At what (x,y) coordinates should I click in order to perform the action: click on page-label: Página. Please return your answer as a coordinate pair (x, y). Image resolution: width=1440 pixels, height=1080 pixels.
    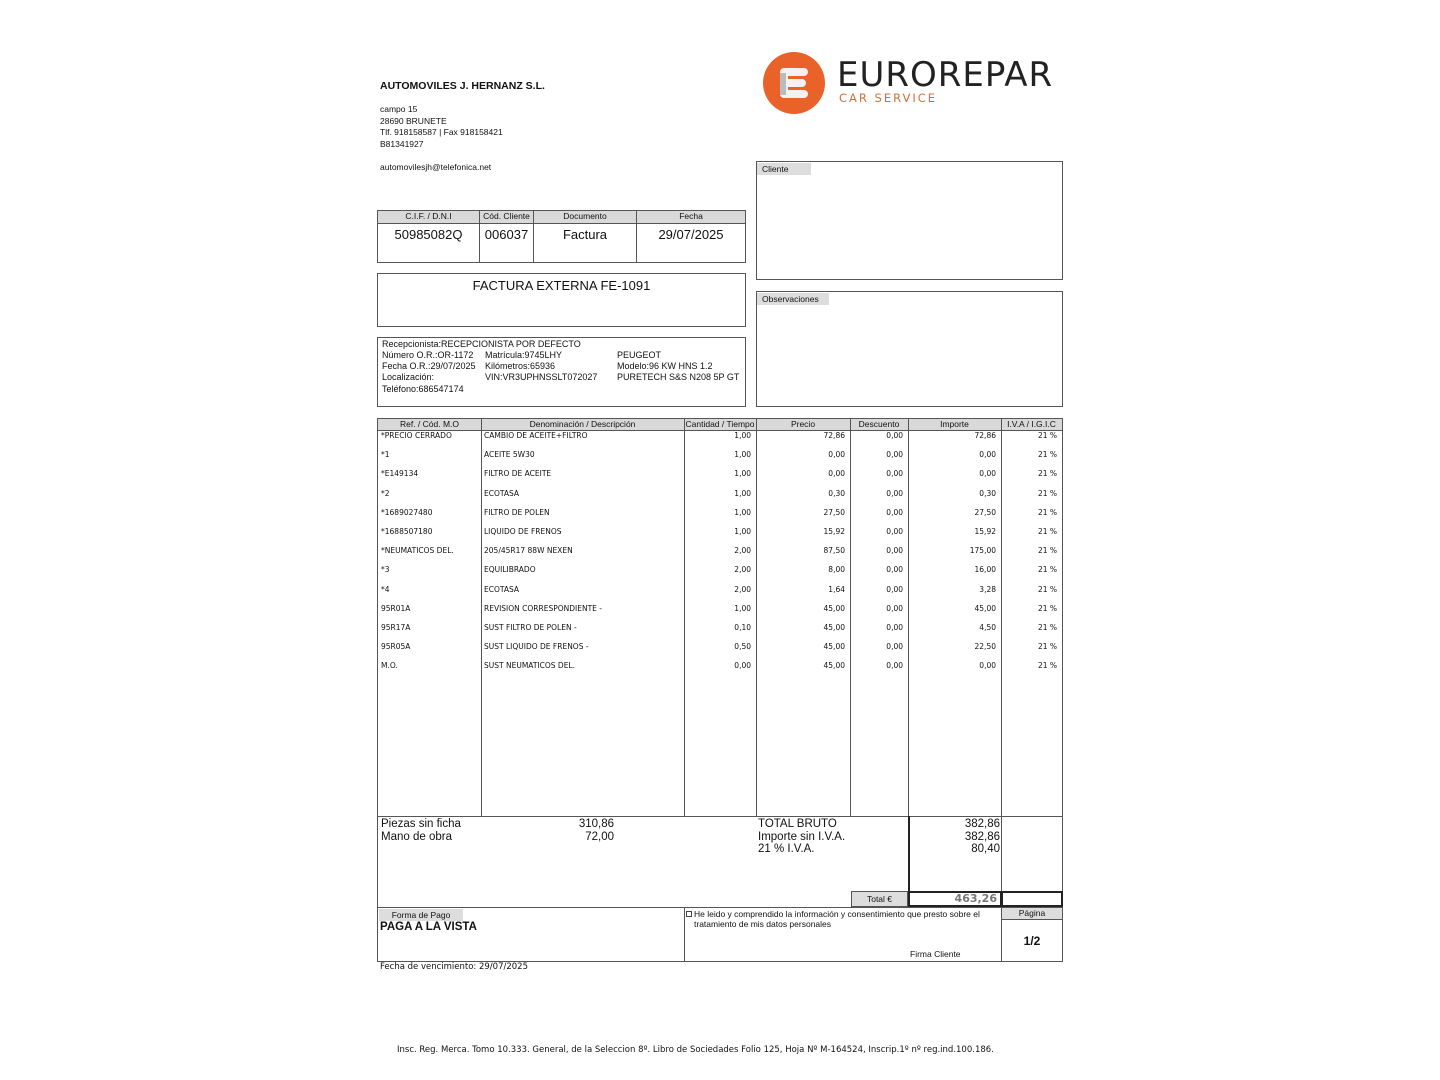
    Looking at the image, I should click on (1032, 914).